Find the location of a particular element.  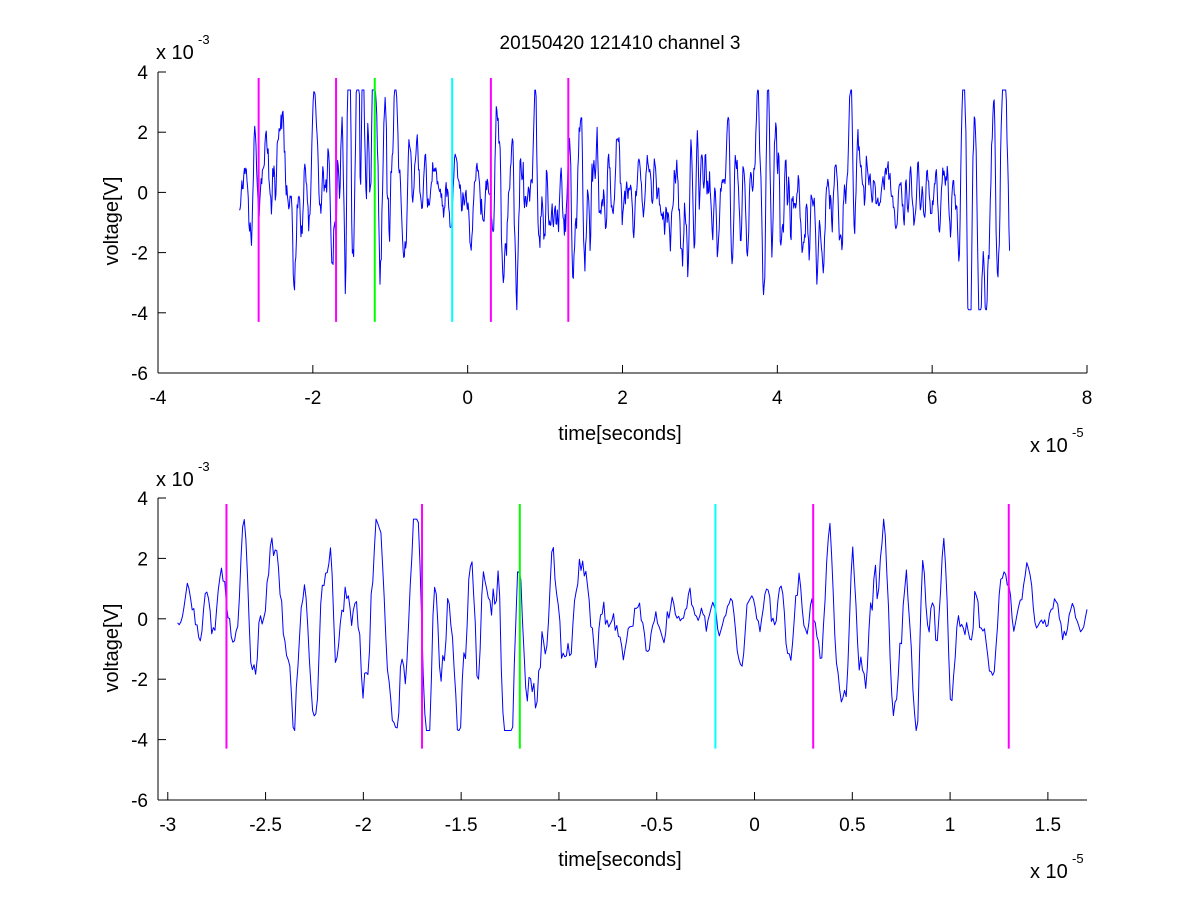

bottom-x-multiplier: x 10 -5 is located at coordinates (1057, 867).